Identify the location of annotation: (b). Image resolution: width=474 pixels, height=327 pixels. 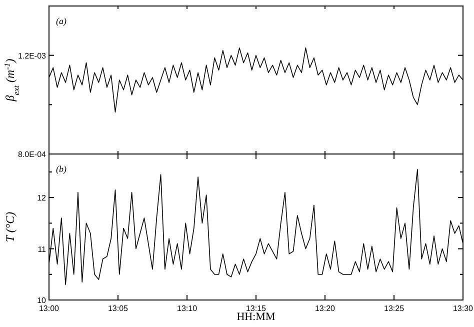
(61, 169).